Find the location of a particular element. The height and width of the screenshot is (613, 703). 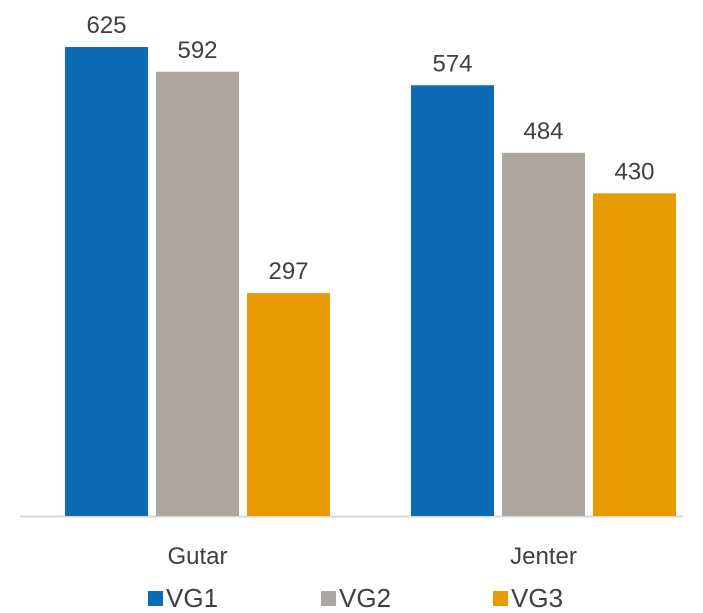

data-label-vg2-jenter: 484 is located at coordinates (543, 131).